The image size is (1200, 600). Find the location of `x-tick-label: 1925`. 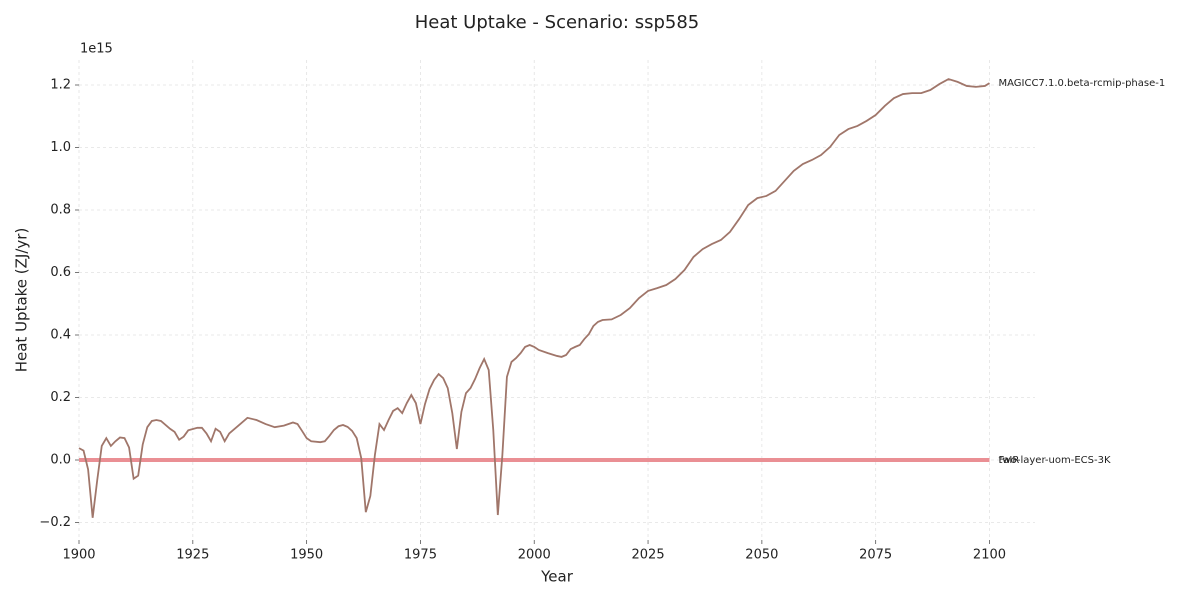

x-tick-label: 1925 is located at coordinates (192, 555).